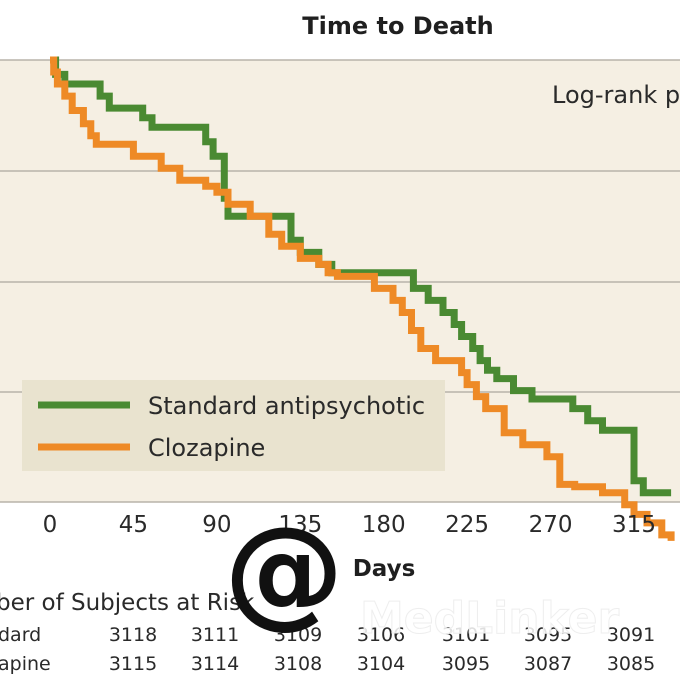 The height and width of the screenshot is (680, 680). What do you see at coordinates (398, 26) in the screenshot?
I see `chart-title: Time to Death` at bounding box center [398, 26].